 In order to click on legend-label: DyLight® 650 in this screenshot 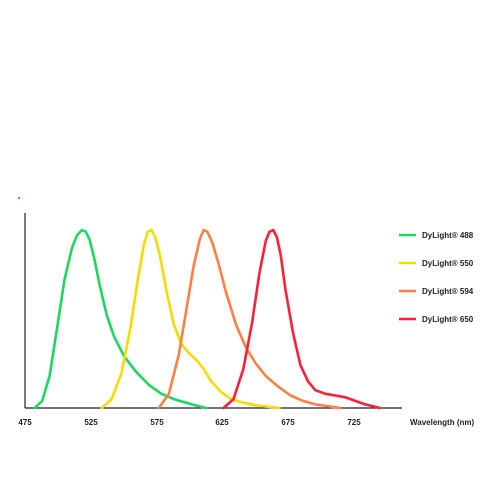, I will do `click(448, 319)`.